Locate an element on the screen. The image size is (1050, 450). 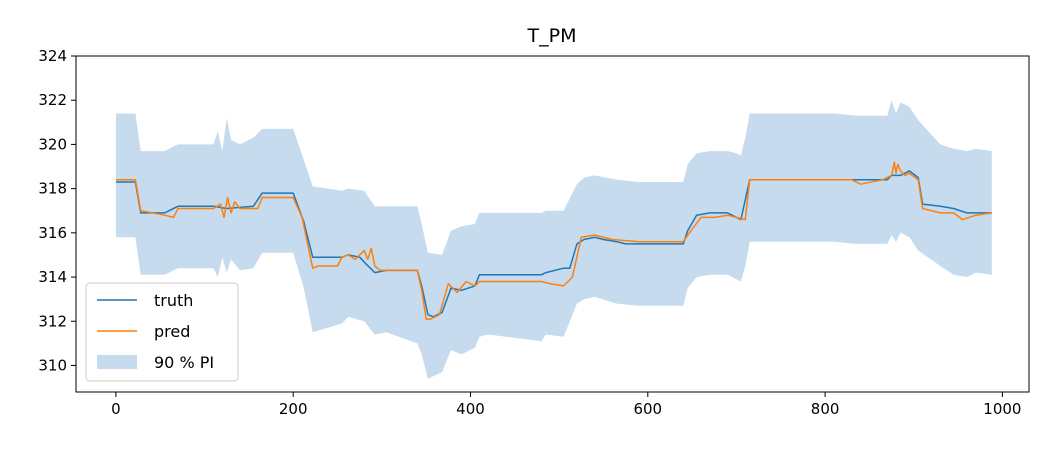
y-tick-label: 322 is located at coordinates (52, 100).